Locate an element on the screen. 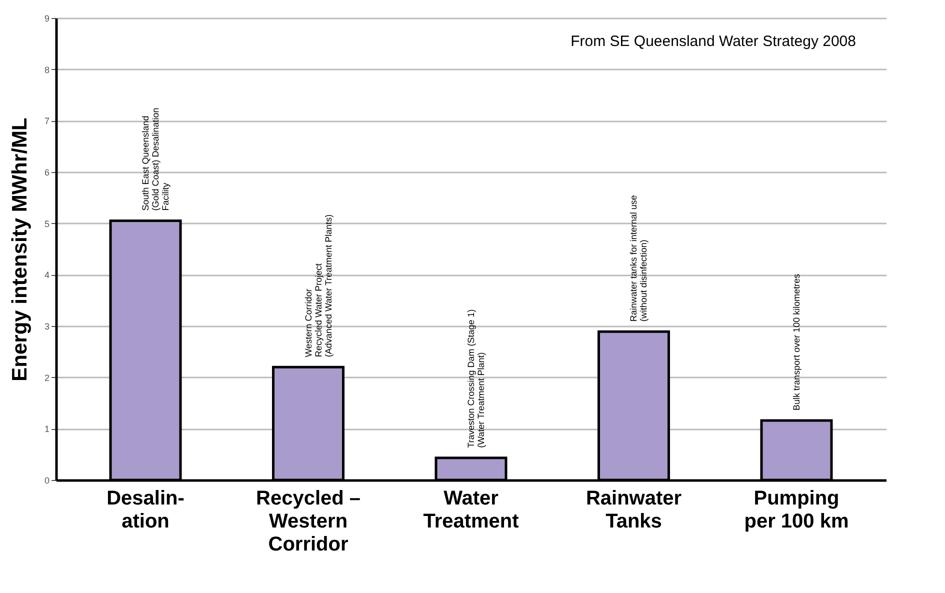  y-tick-label: 8 is located at coordinates (47, 69).